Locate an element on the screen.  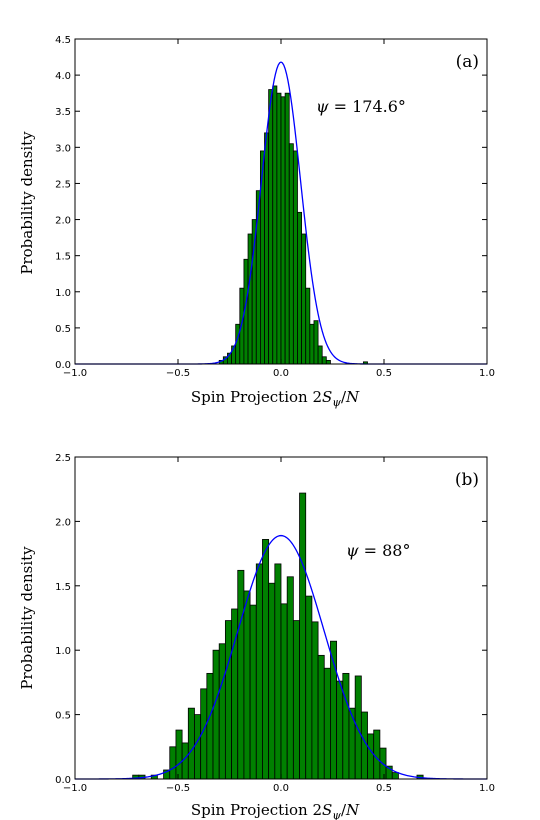
y-axis-label-b: Probability density is located at coordinates (27, 618).